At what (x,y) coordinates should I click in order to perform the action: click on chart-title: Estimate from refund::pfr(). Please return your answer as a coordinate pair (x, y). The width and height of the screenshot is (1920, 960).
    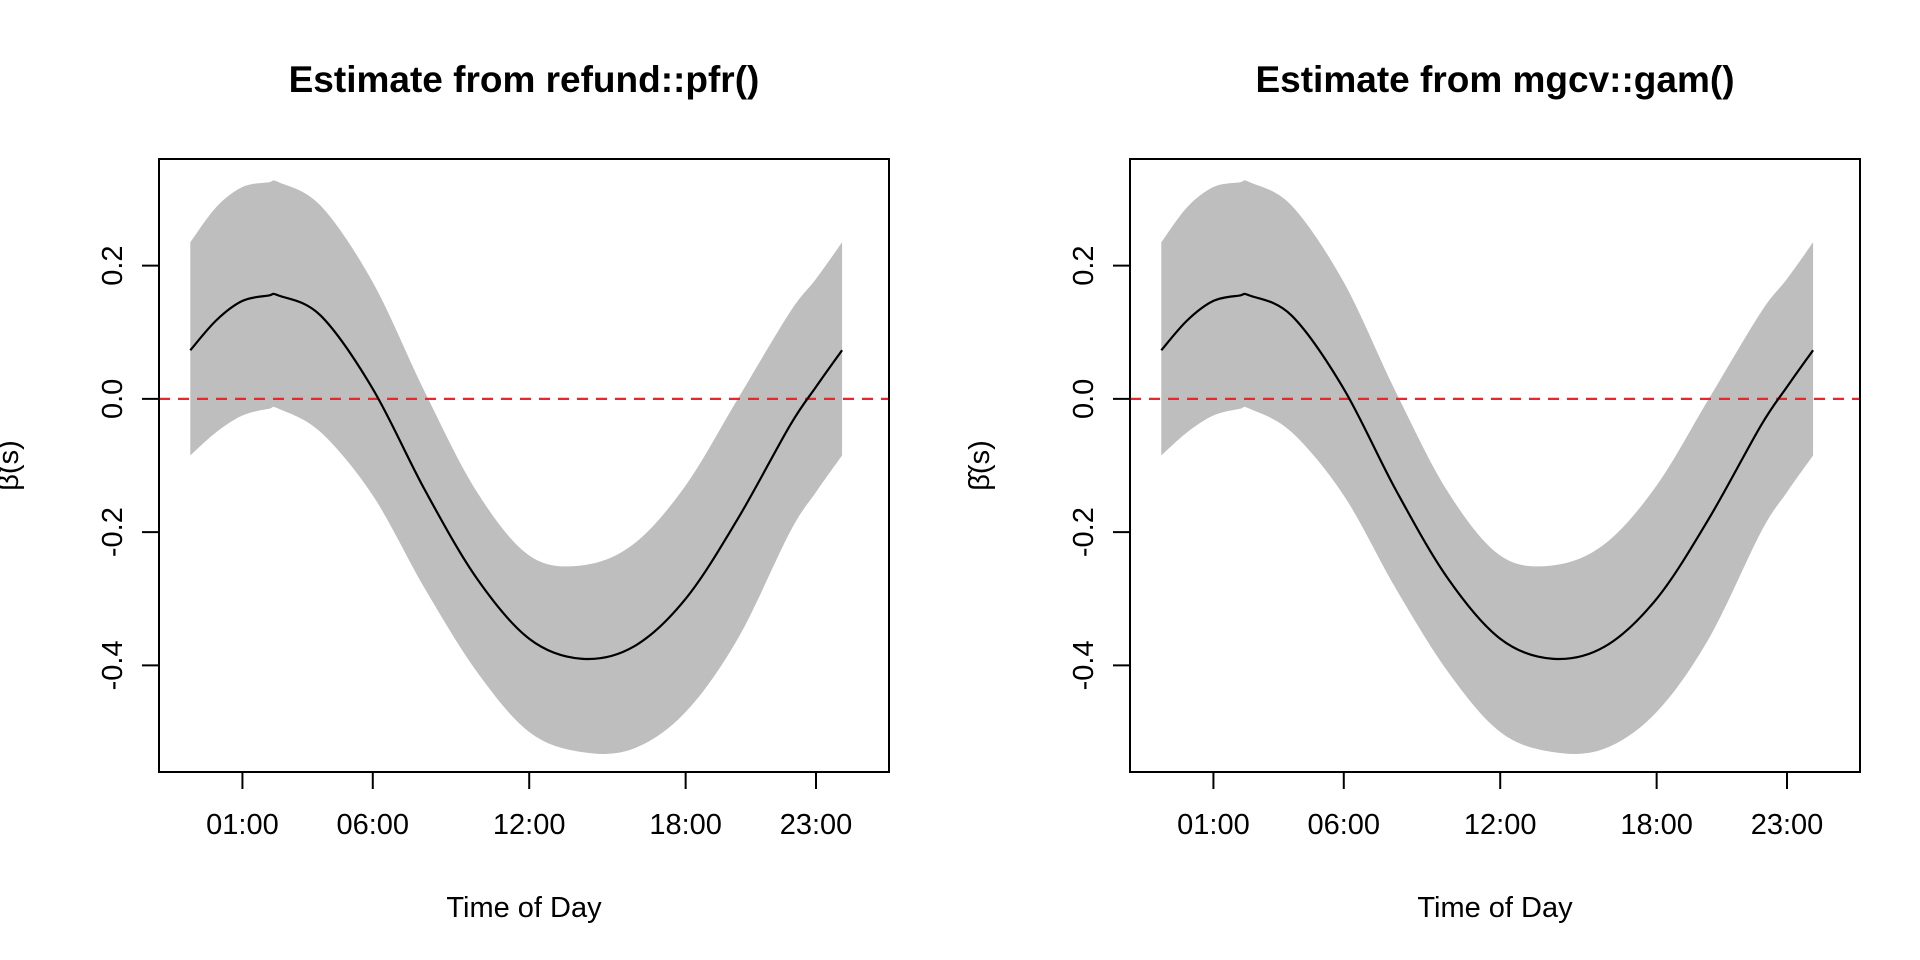
    Looking at the image, I should click on (524, 79).